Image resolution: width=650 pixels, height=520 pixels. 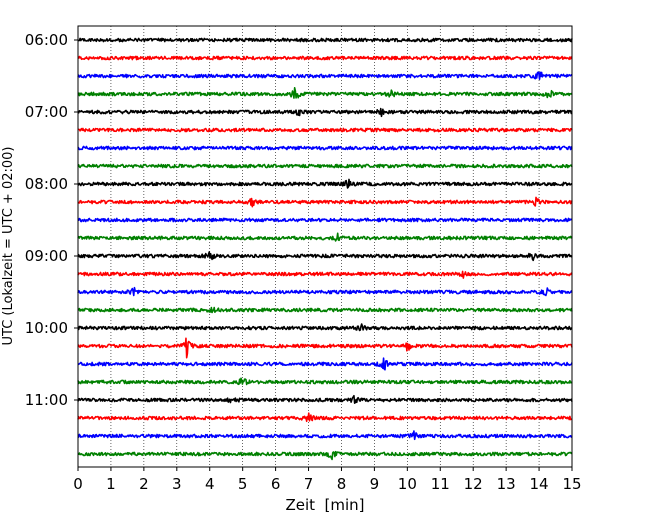 I want to click on y-tick-label: 08:00, so click(x=46, y=184).